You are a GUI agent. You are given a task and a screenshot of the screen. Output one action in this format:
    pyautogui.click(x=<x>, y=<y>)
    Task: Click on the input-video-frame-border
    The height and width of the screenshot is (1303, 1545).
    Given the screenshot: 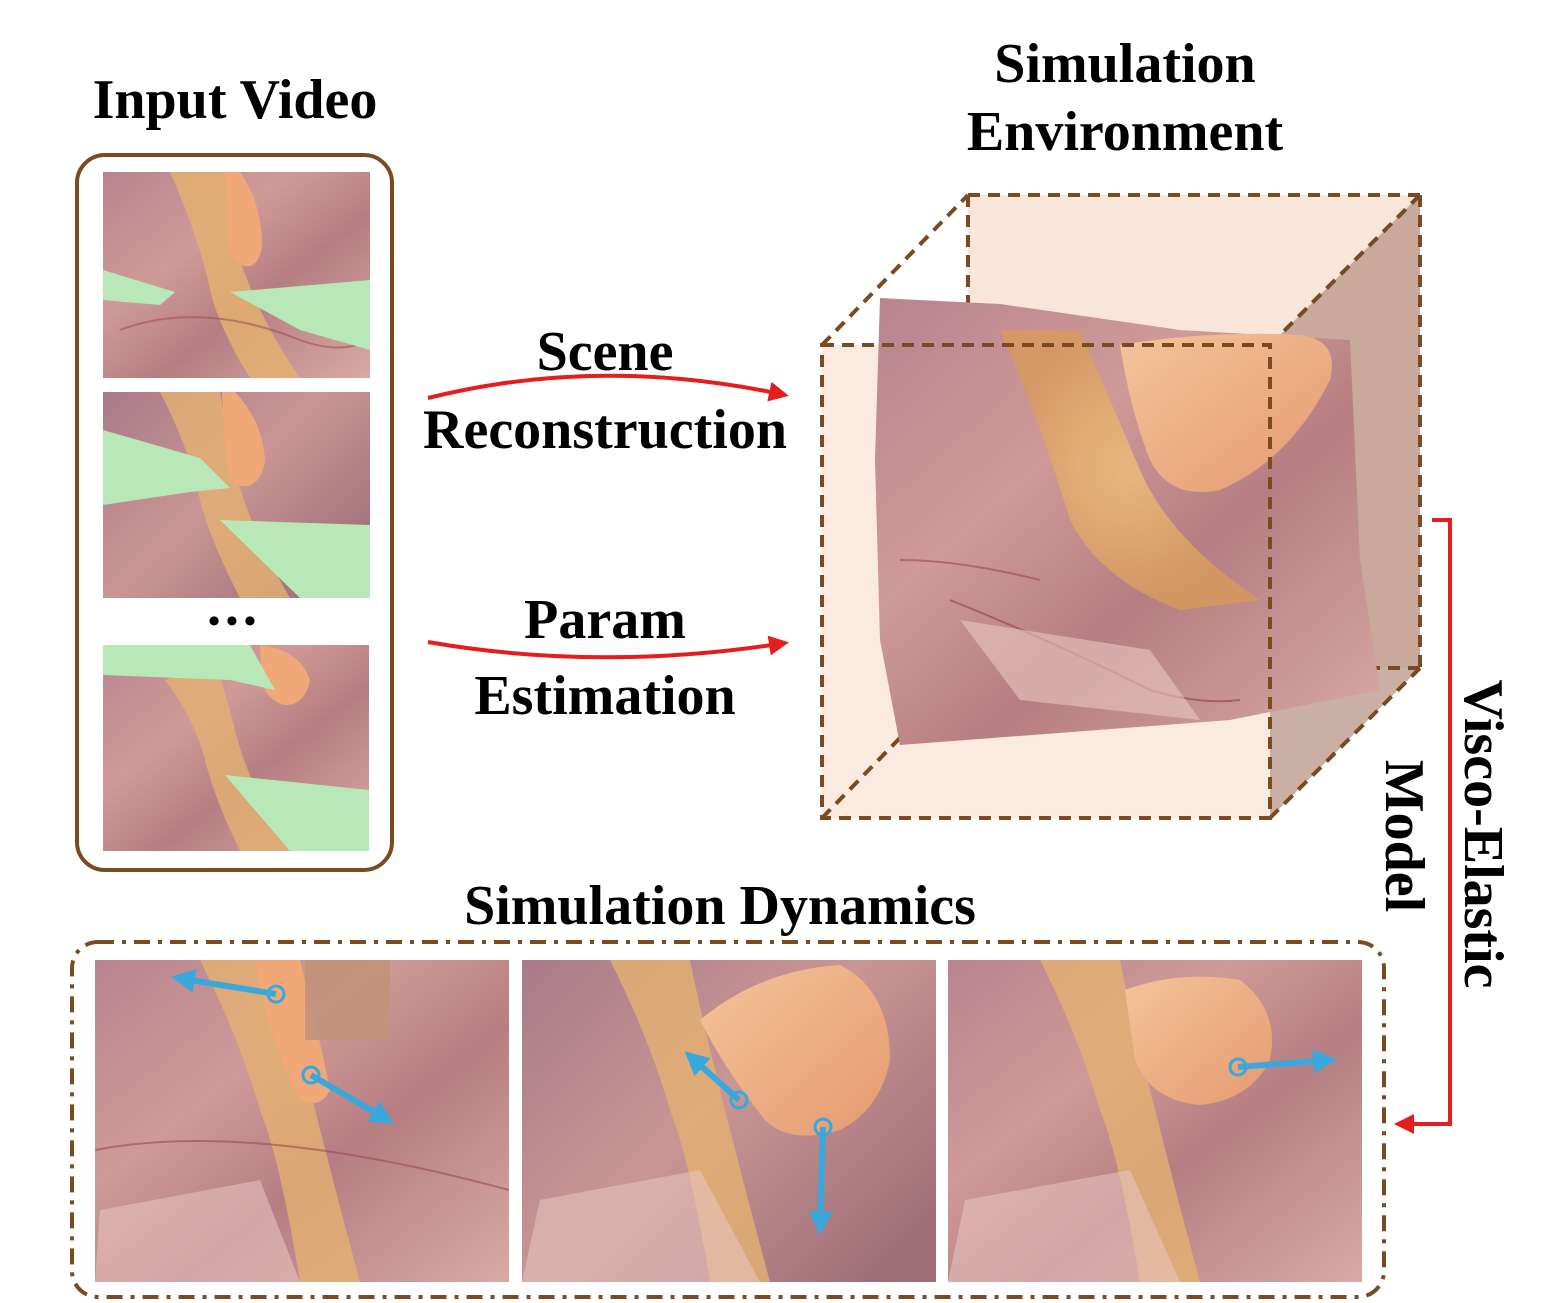 What is the action you would take?
    pyautogui.click(x=234, y=512)
    